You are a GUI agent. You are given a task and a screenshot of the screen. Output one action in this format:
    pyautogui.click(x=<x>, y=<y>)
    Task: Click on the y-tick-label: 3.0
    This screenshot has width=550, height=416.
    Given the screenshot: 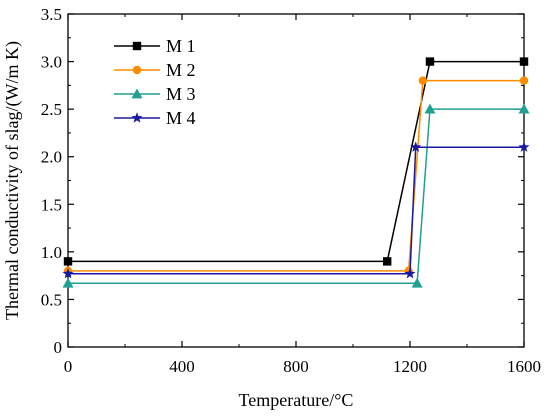 What is the action you would take?
    pyautogui.click(x=51, y=62)
    